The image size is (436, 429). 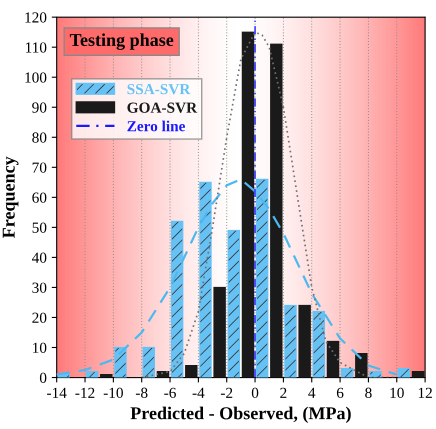 What do you see at coordinates (39, 317) in the screenshot?
I see `y-tick-label: 20` at bounding box center [39, 317].